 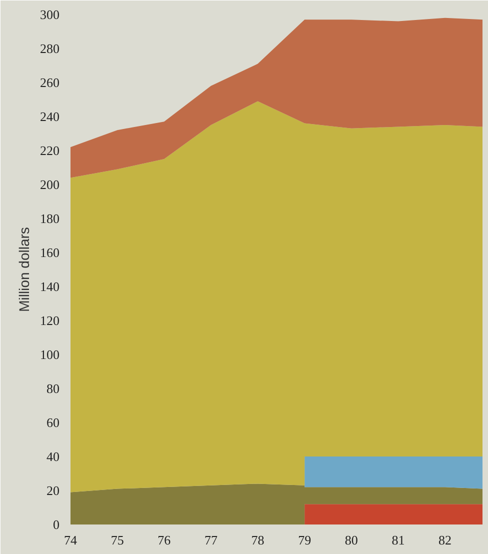 I want to click on y-tick-label: 20, so click(x=53, y=490).